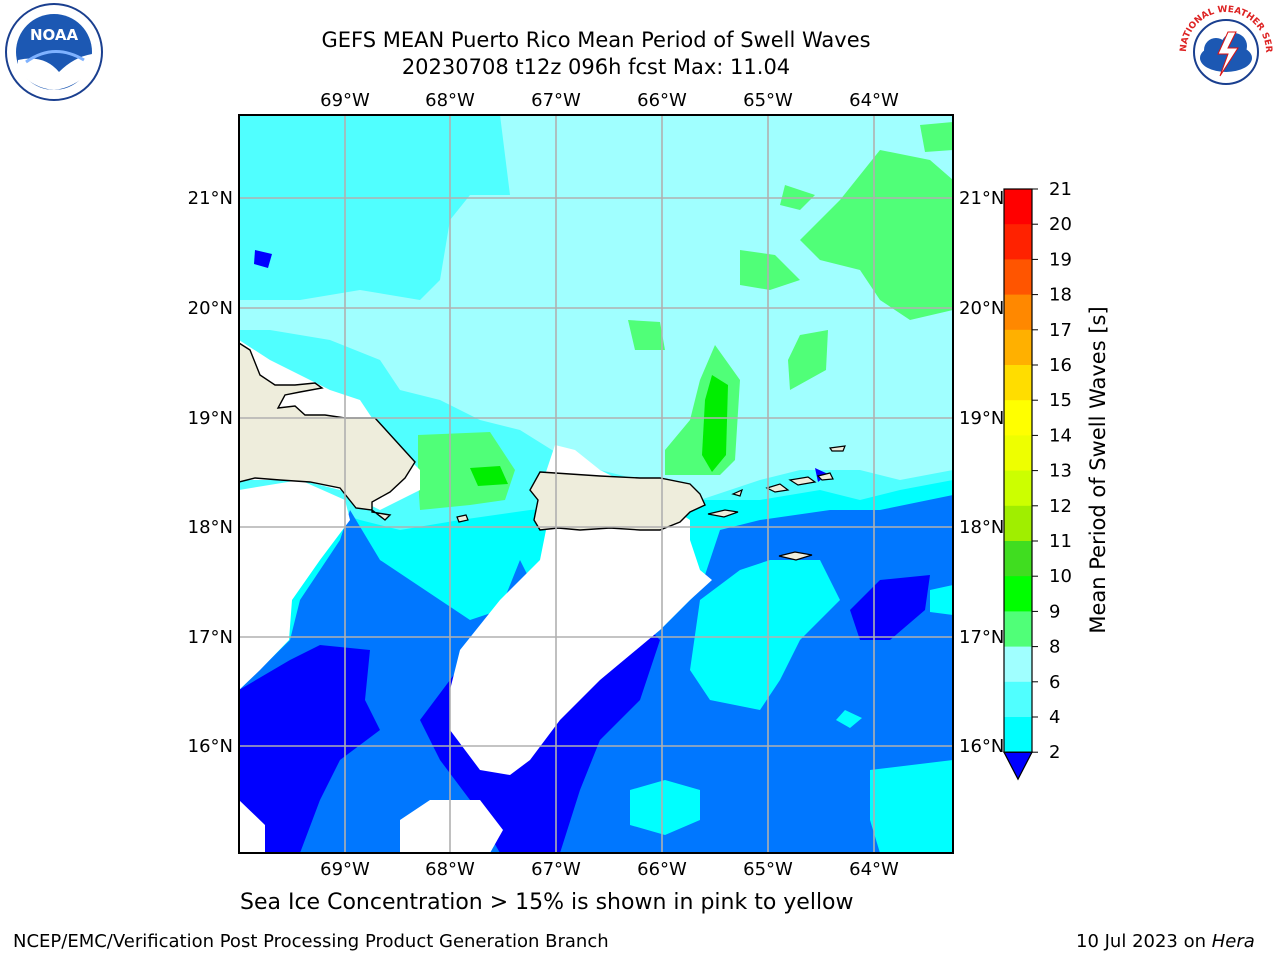 This screenshot has width=1280, height=960. What do you see at coordinates (596, 67) in the screenshot?
I see `chart-subtitle: 20230708 t12z 096h fcst Max: 11.04` at bounding box center [596, 67].